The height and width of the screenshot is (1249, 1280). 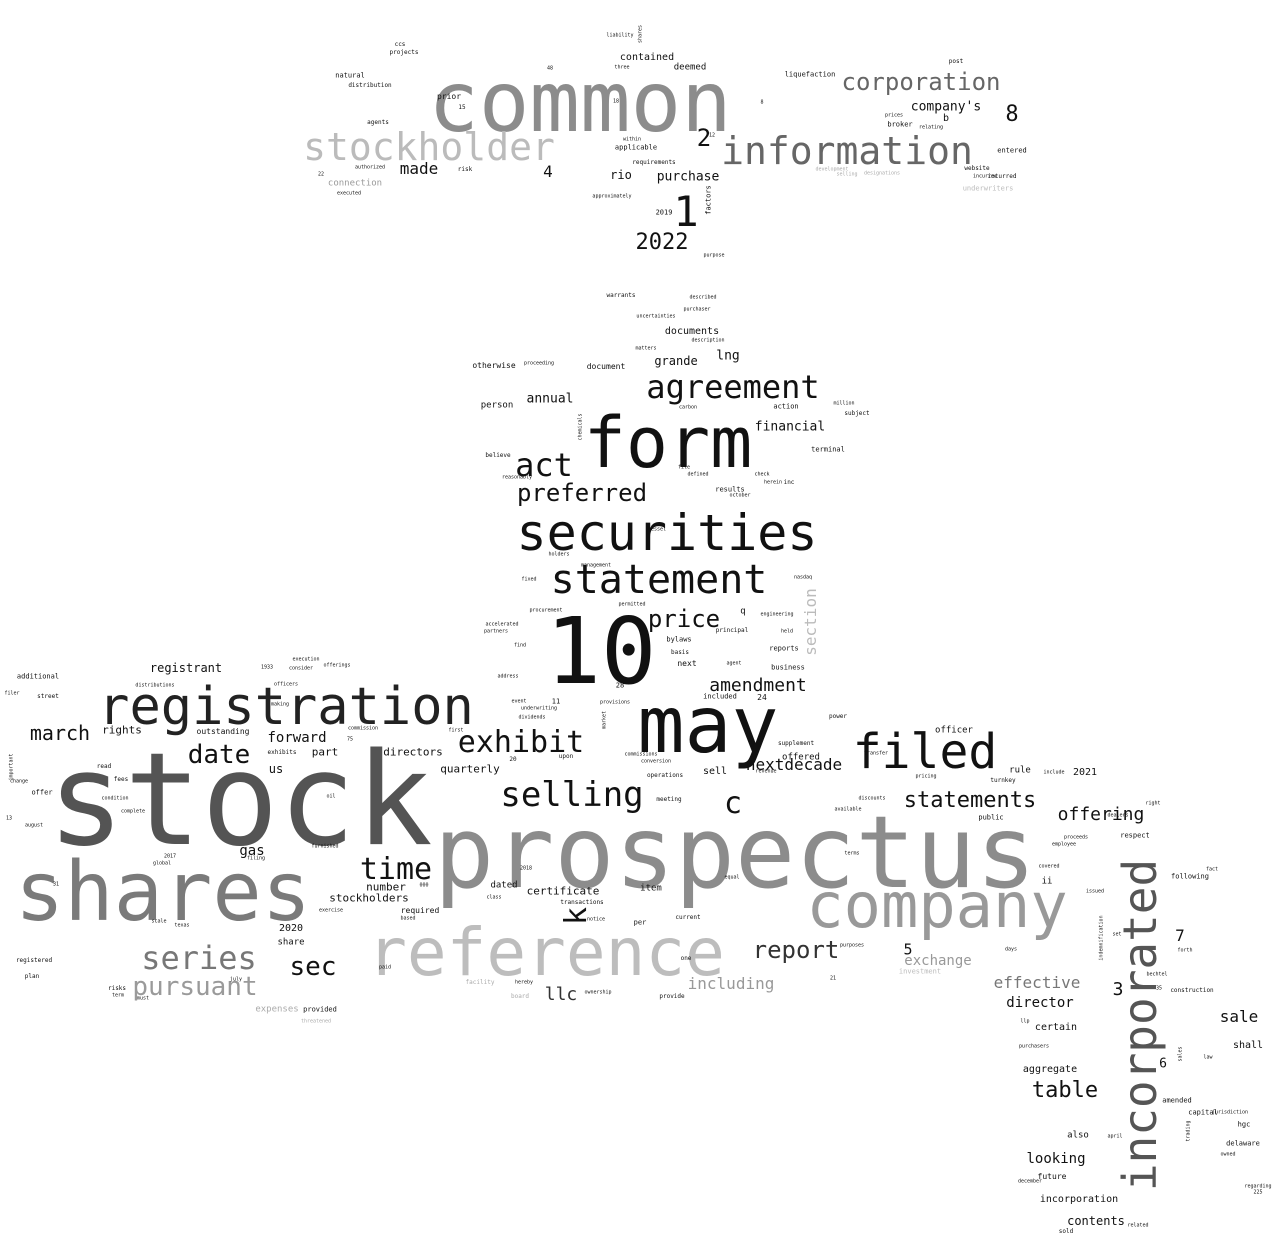 I want to click on word: person, so click(x=497, y=405).